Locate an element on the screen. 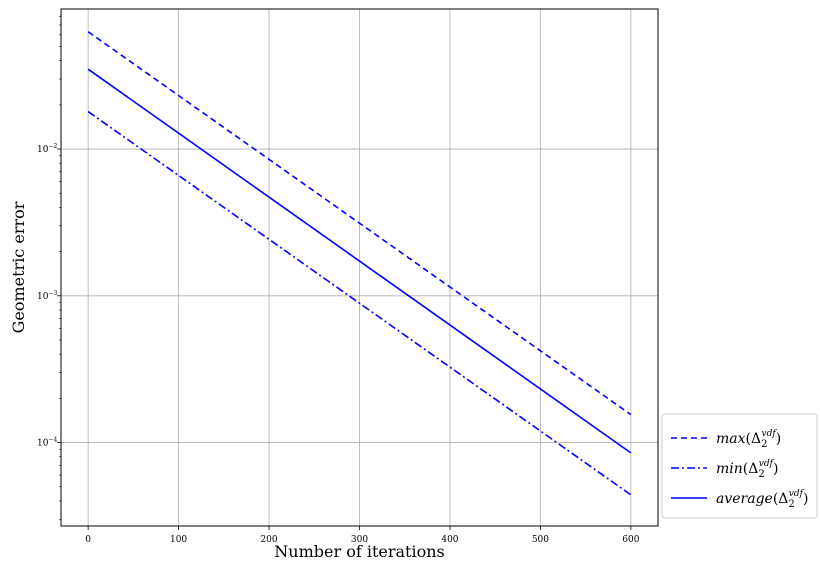  y-tick-exponent: −2 is located at coordinates (52, 146).